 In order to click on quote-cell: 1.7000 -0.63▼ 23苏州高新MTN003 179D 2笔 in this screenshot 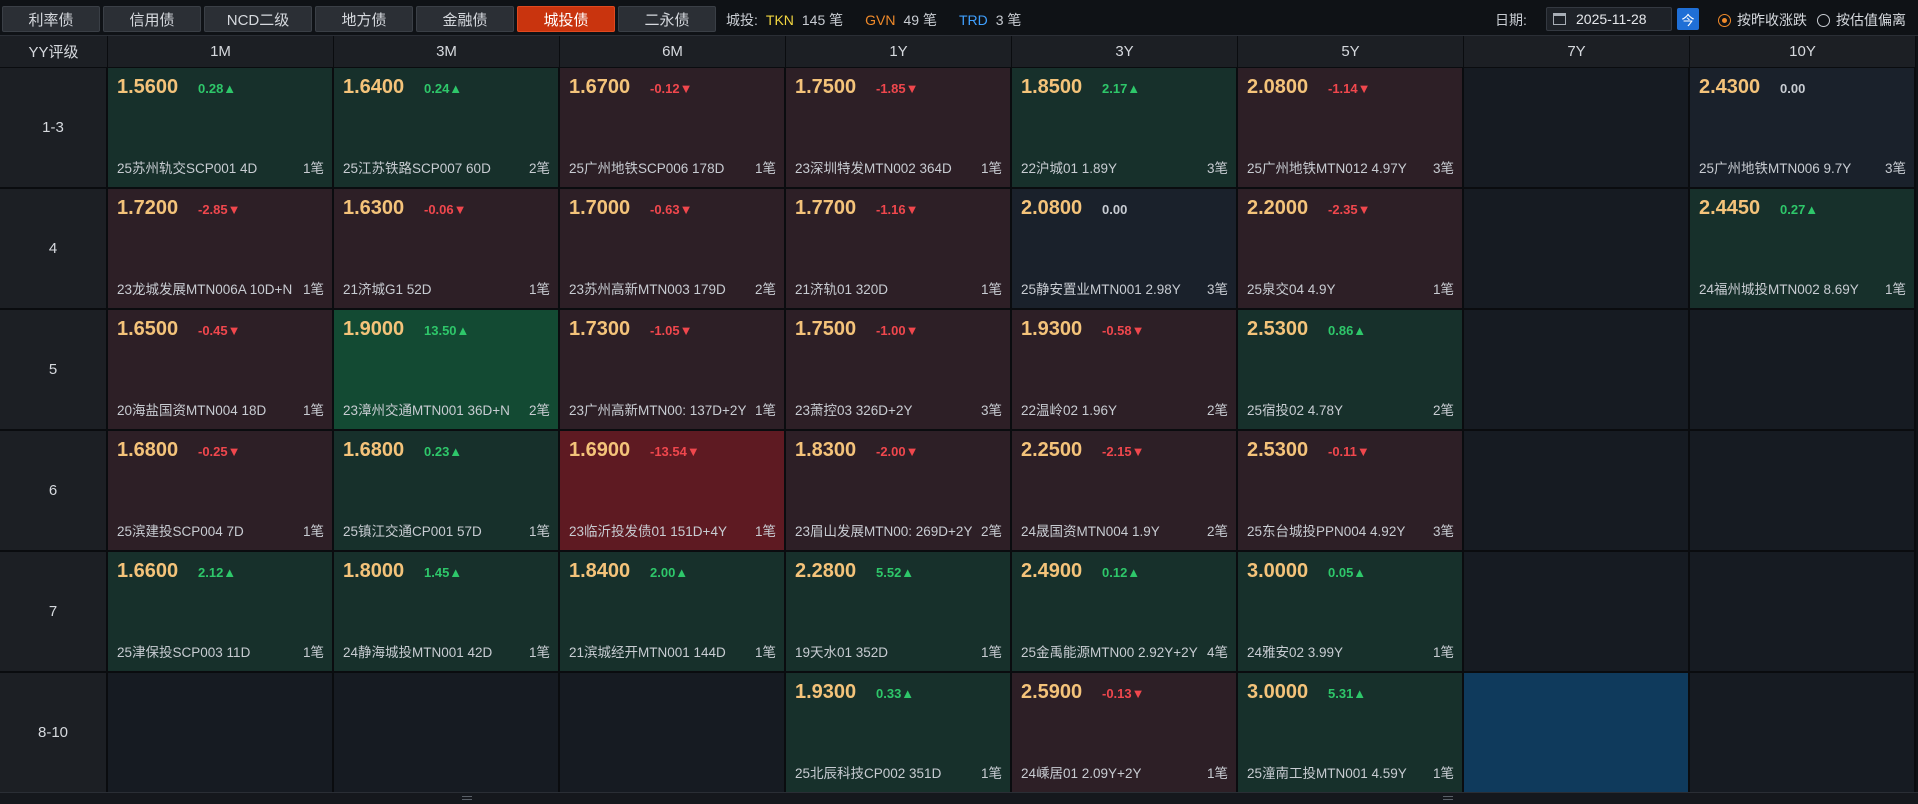, I will do `click(673, 249)`.